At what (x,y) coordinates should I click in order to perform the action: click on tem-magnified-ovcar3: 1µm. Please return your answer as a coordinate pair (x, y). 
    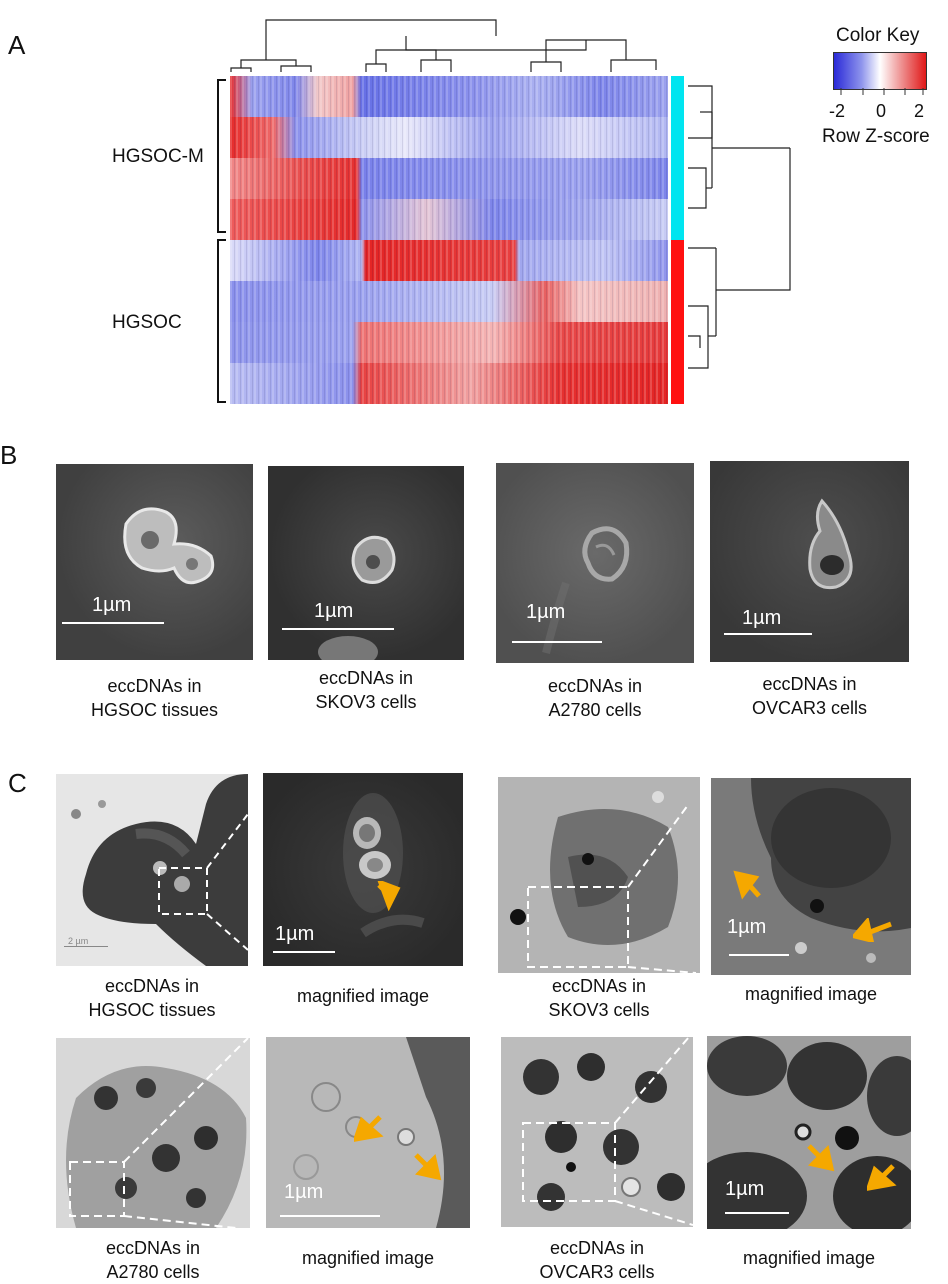
    Looking at the image, I should click on (809, 1132).